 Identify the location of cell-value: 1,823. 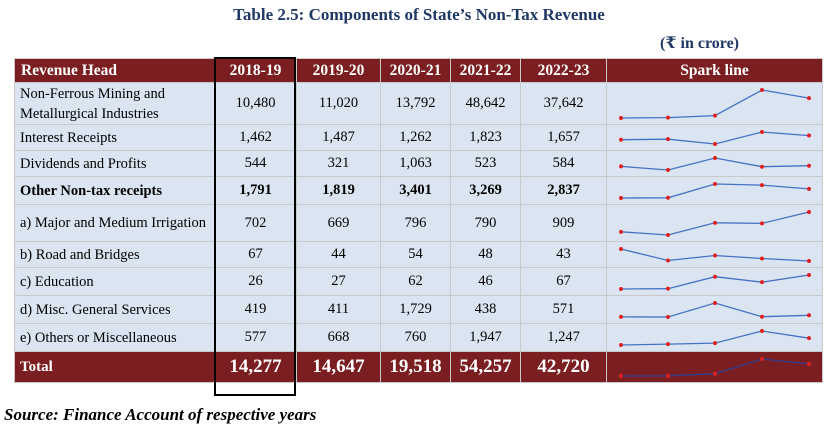
(485, 137).